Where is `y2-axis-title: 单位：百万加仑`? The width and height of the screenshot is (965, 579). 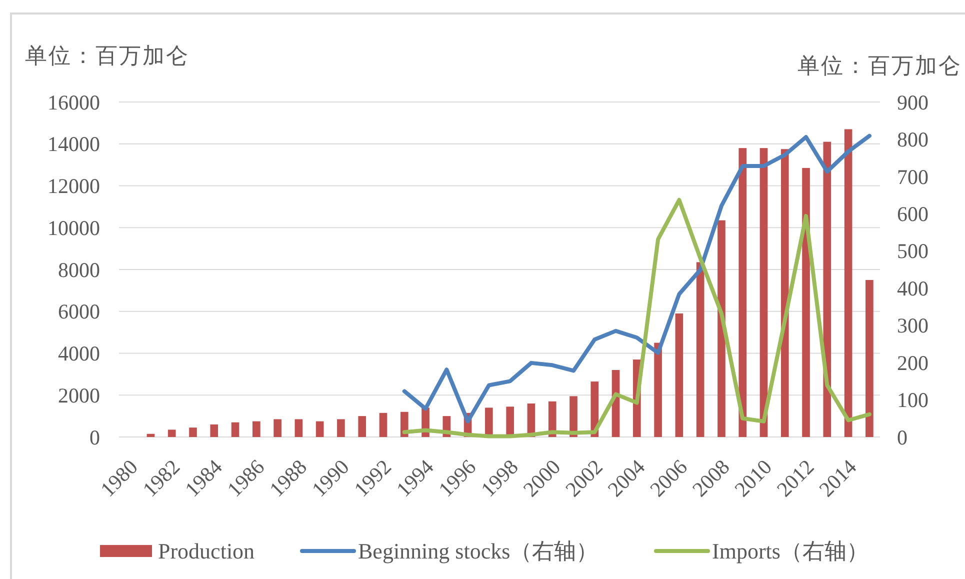
y2-axis-title: 单位：百万加仑 is located at coordinates (880, 65).